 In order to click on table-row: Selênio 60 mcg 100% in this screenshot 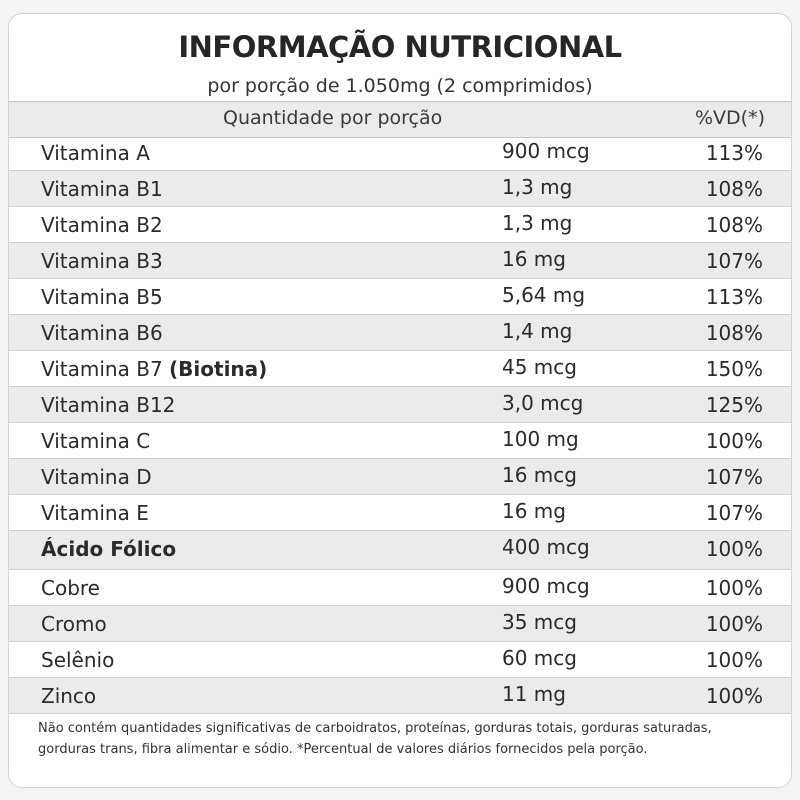, I will do `click(400, 660)`.